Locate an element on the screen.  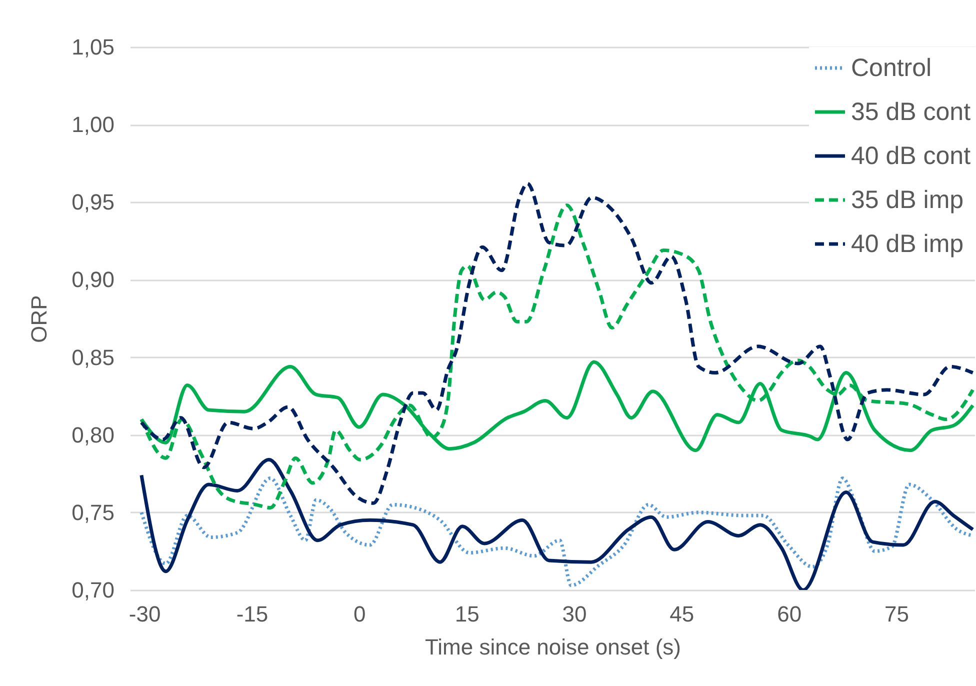
legend-label: 35 dB cont is located at coordinates (911, 112).